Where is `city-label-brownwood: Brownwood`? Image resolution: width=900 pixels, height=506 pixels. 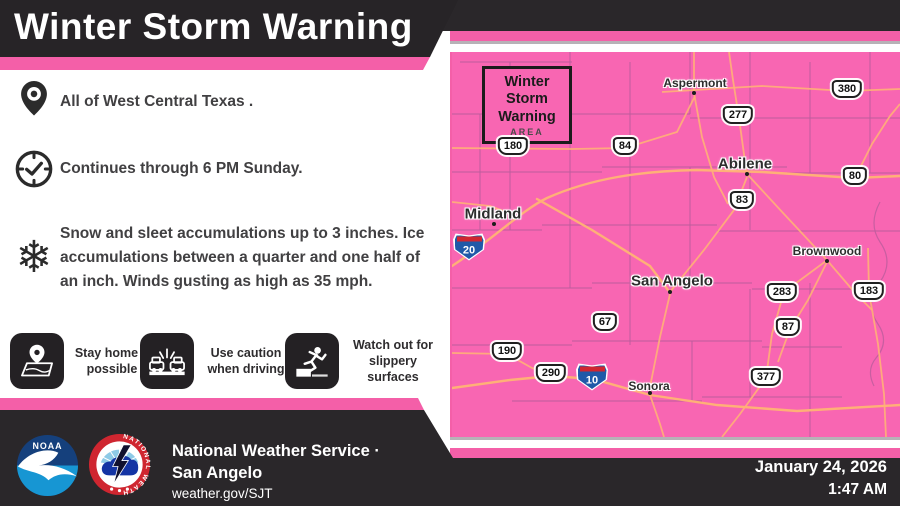
city-label-brownwood: Brownwood is located at coordinates (827, 251).